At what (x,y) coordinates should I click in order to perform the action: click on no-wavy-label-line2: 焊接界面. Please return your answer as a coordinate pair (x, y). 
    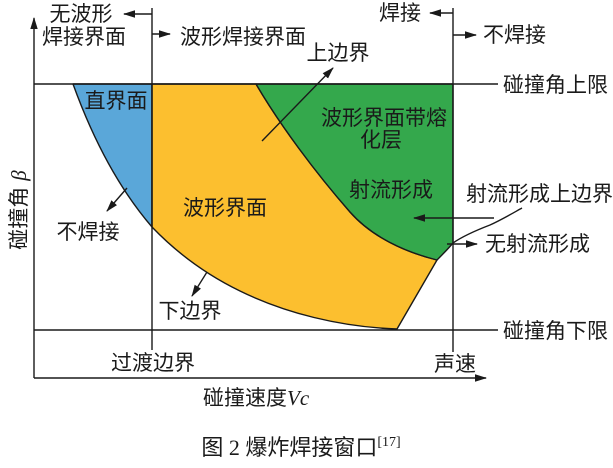
    Looking at the image, I should click on (84, 37).